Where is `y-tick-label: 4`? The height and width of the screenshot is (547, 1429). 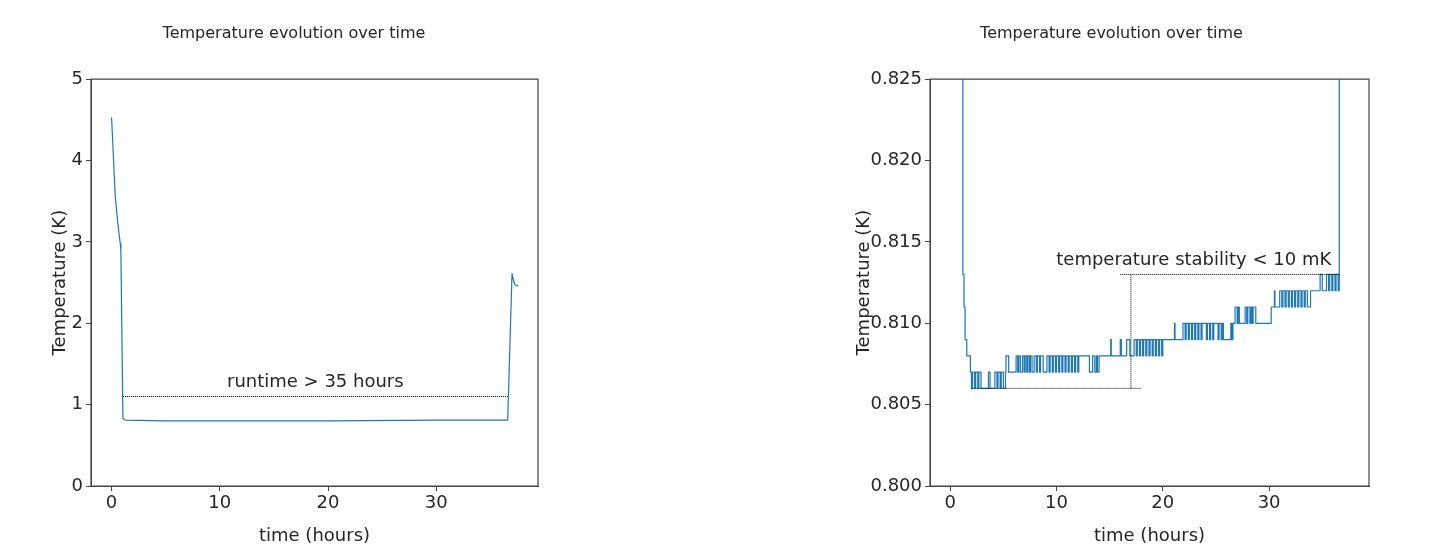
y-tick-label: 4 is located at coordinates (77, 159).